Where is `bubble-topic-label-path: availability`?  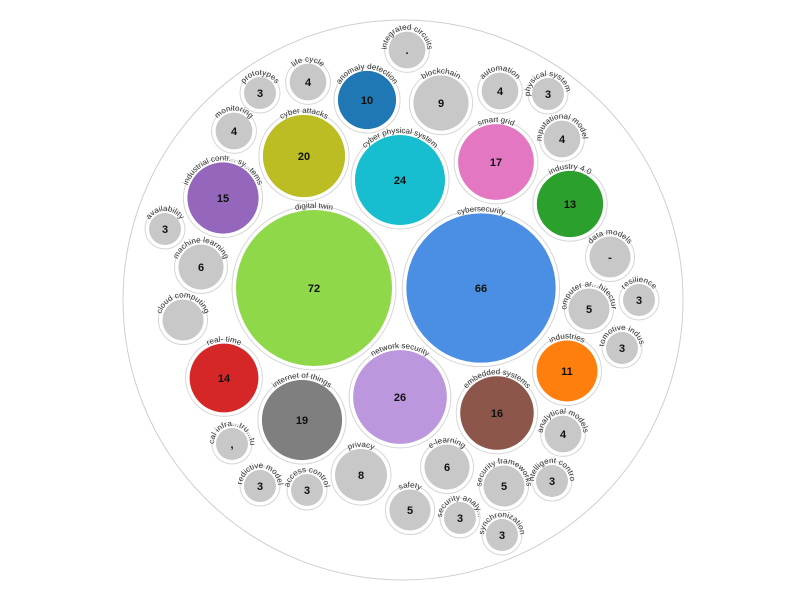
bubble-topic-label-path: availability is located at coordinates (165, 212).